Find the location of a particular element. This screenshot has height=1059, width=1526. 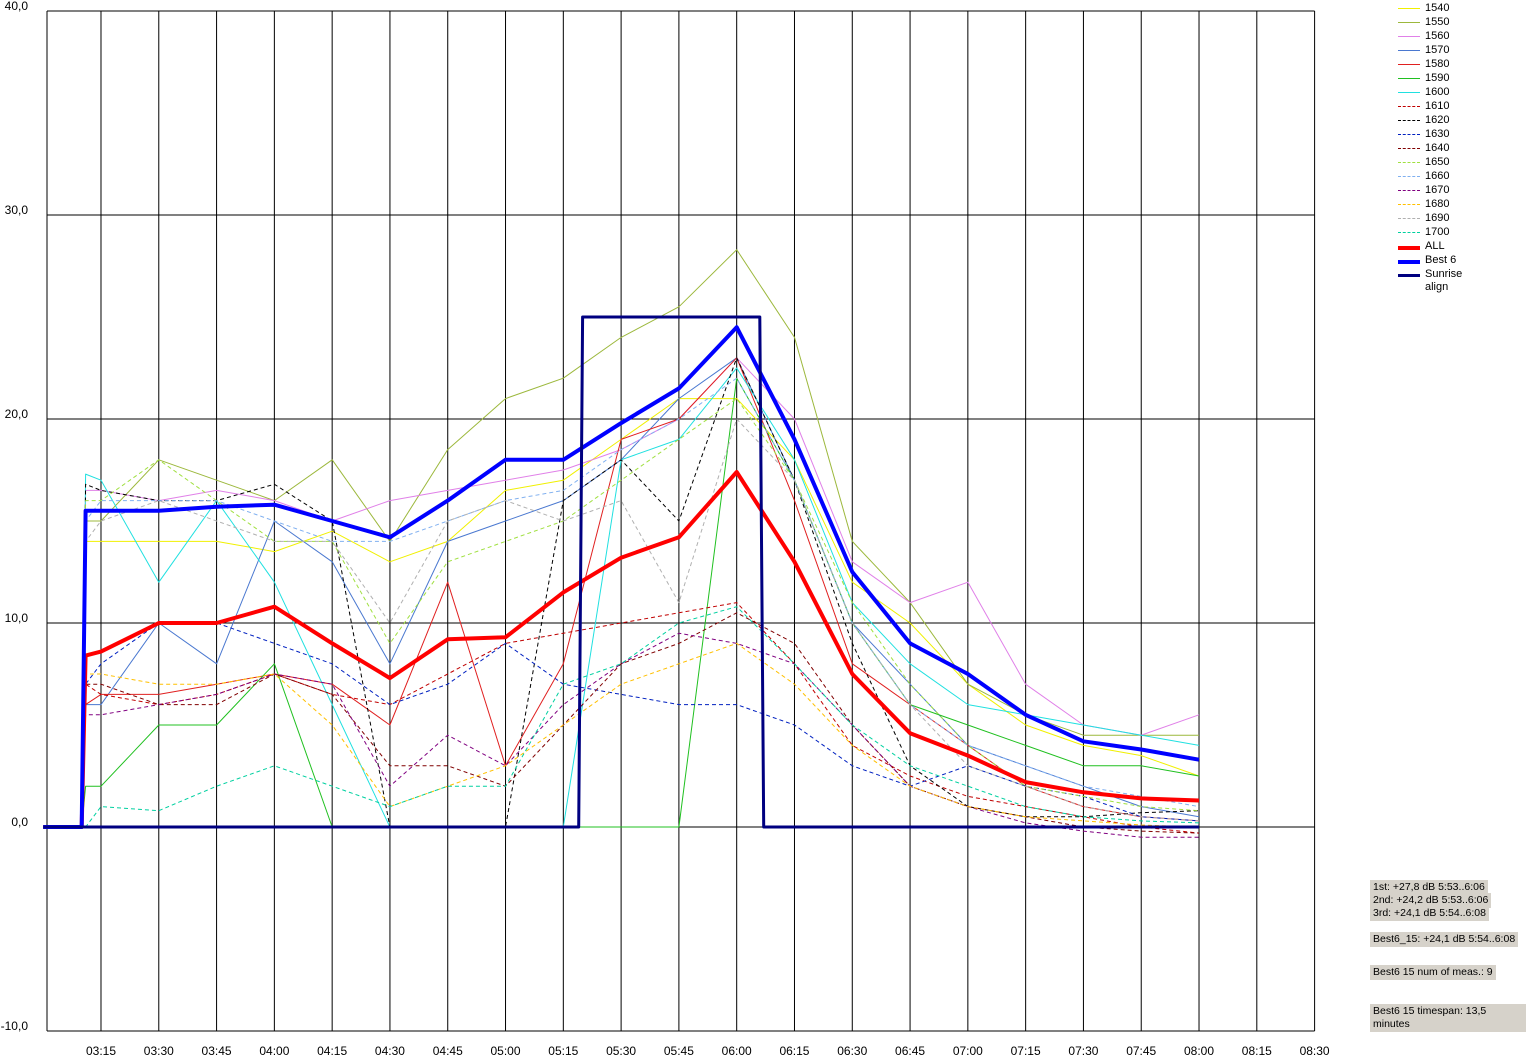

legend-item: 1660 is located at coordinates (1434, 177).